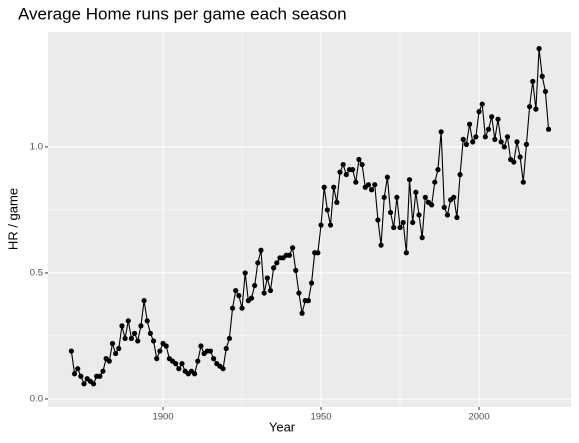 This screenshot has width=579, height=443. Describe the element at coordinates (36, 272) in the screenshot. I see `y-tick-label: 0.5` at that location.